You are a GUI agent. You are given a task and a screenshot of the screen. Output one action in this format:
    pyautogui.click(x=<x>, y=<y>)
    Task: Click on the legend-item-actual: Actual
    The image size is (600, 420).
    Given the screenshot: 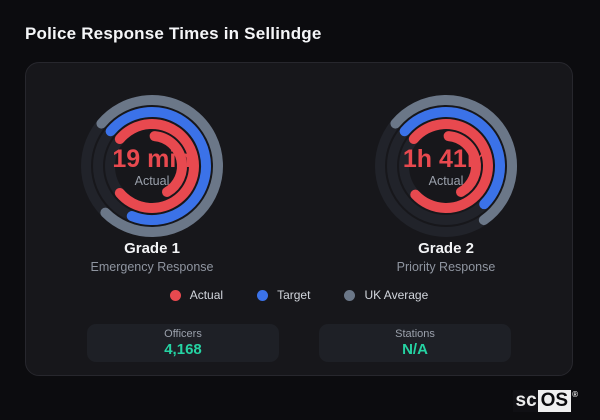 What is the action you would take?
    pyautogui.click(x=196, y=295)
    